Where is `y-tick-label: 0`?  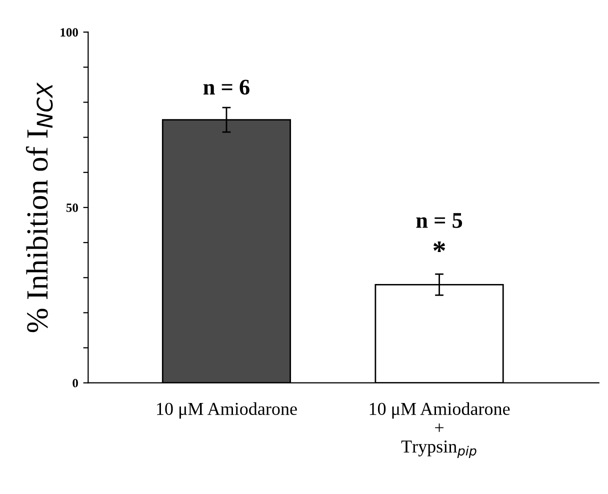 y-tick-label: 0 is located at coordinates (75, 383).